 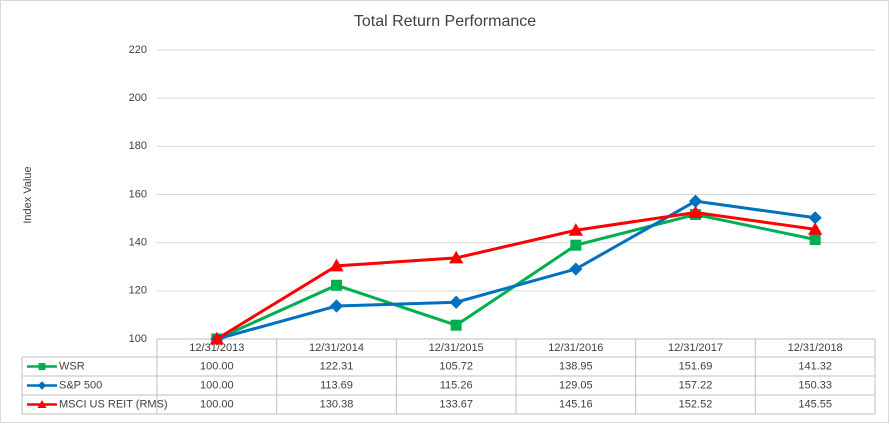 What do you see at coordinates (456, 404) in the screenshot?
I see `table-cell: 133.67` at bounding box center [456, 404].